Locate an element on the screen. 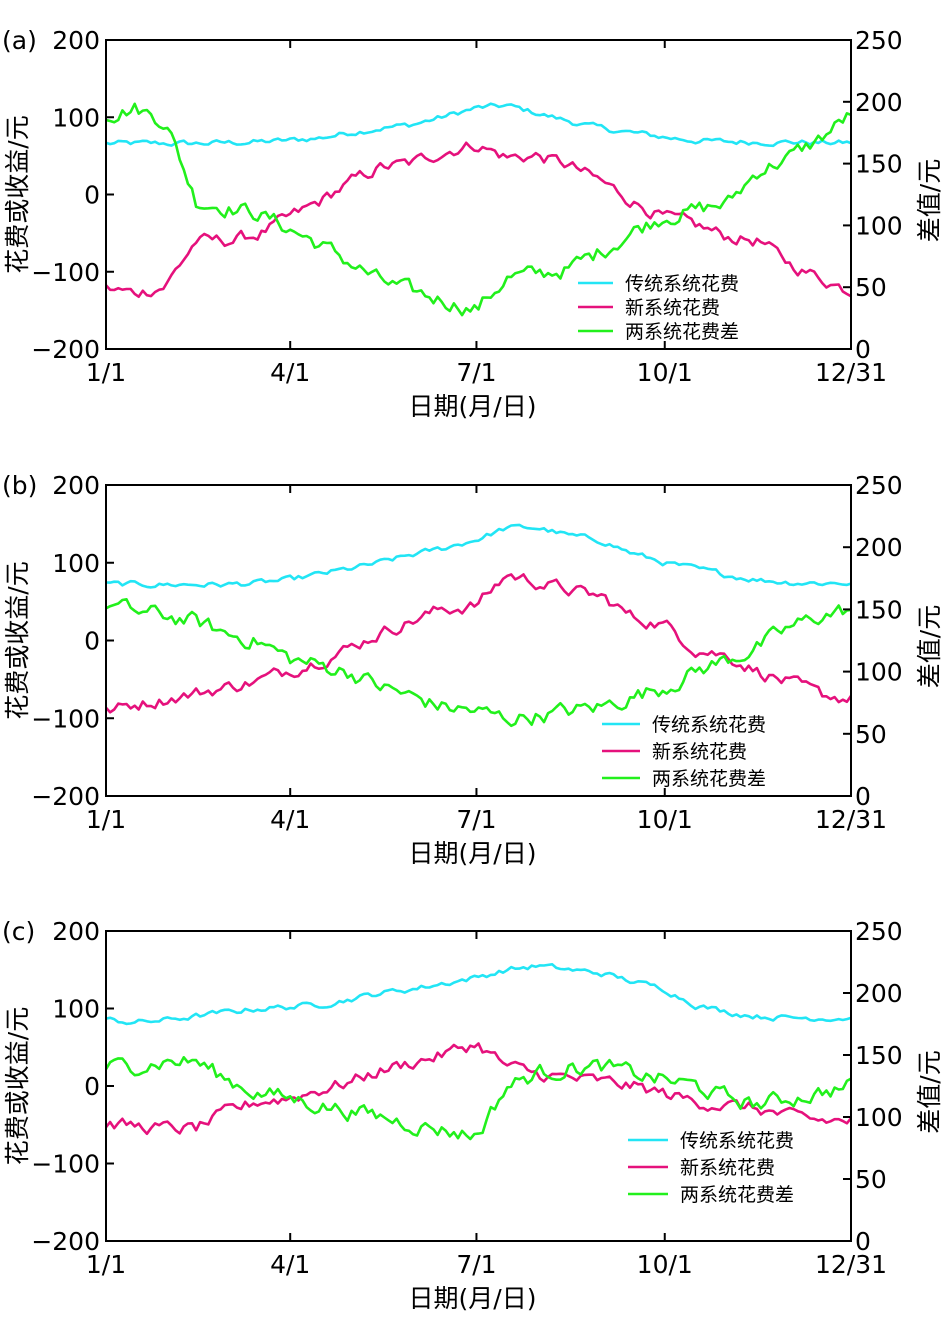 The width and height of the screenshot is (943, 1336). panel-label: (b) is located at coordinates (19, 485).